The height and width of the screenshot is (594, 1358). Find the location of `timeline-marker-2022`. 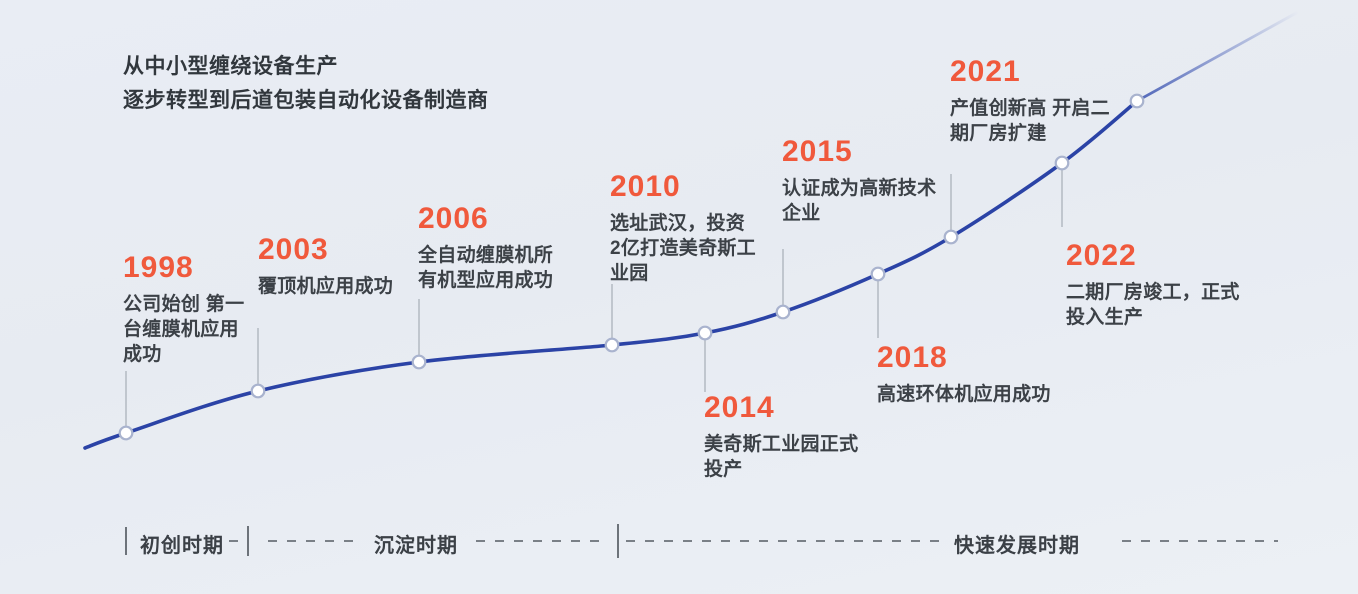

timeline-marker-2022 is located at coordinates (1062, 163).